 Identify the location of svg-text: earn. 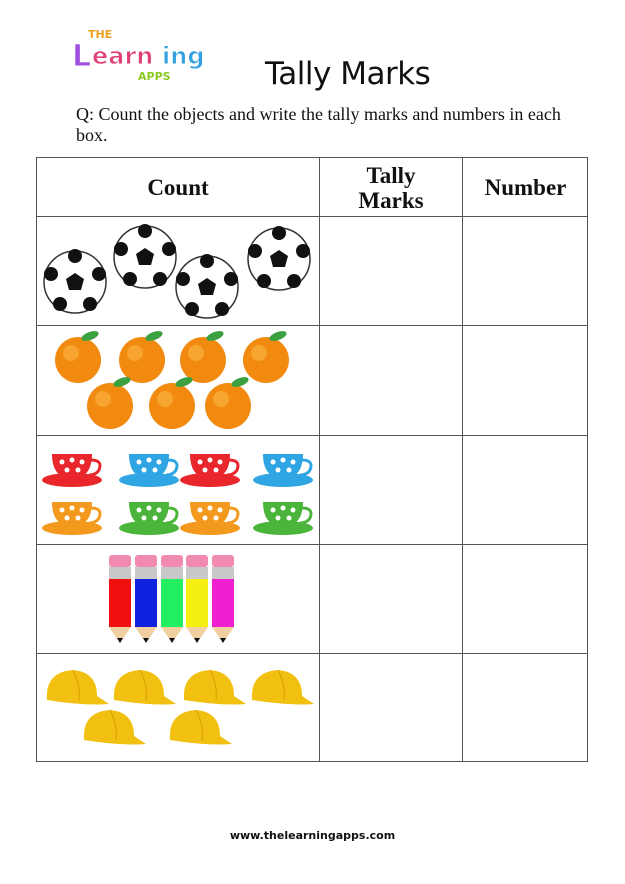
(122, 56).